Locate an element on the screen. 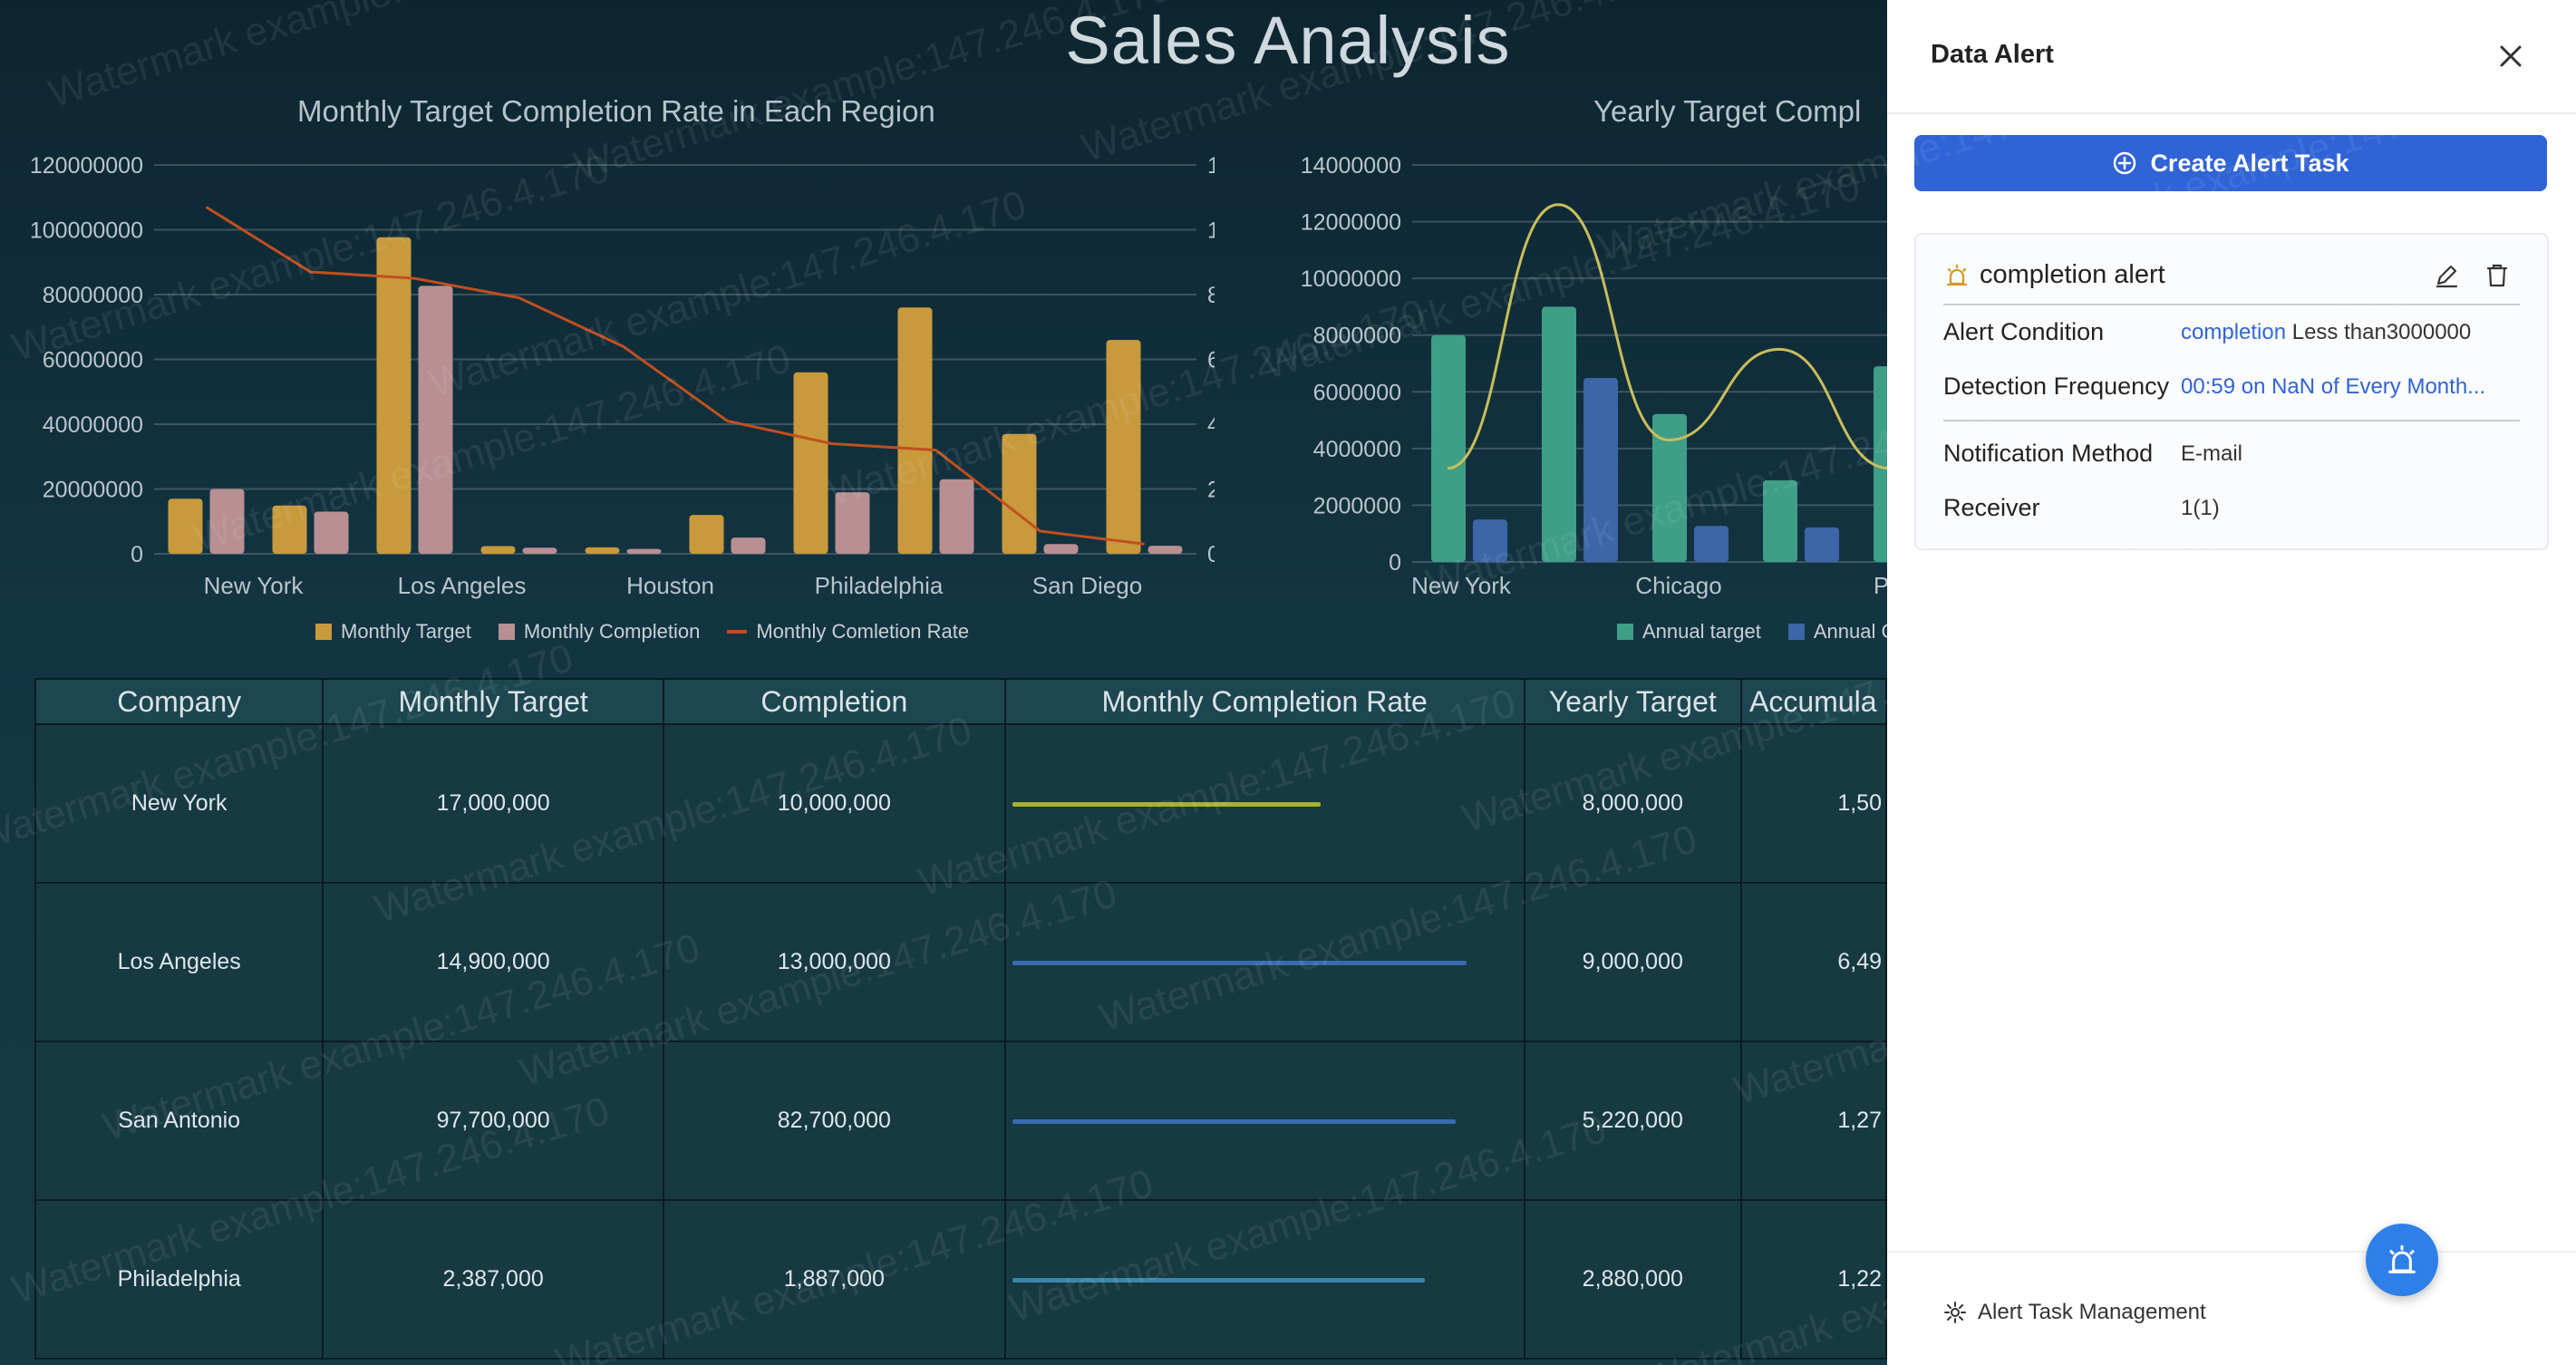  edit-icon is located at coordinates (2446, 275).